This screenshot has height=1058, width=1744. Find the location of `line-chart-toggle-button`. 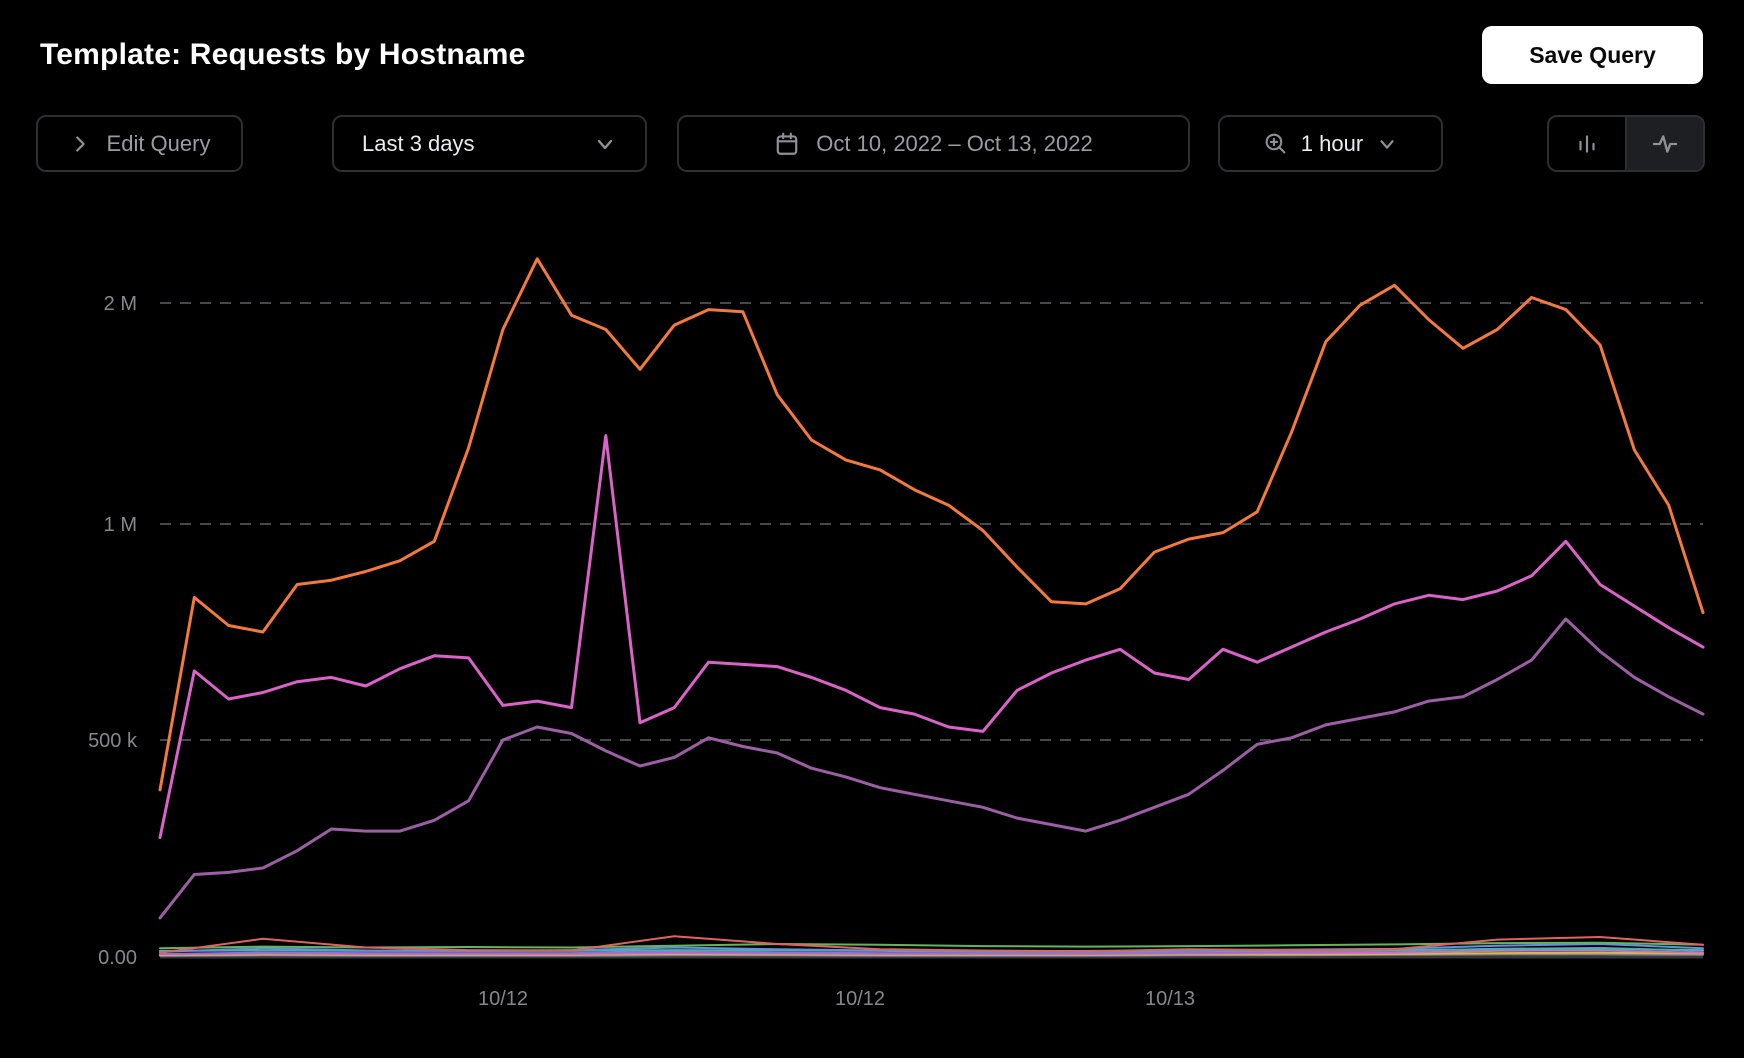

line-chart-toggle-button is located at coordinates (1664, 143).